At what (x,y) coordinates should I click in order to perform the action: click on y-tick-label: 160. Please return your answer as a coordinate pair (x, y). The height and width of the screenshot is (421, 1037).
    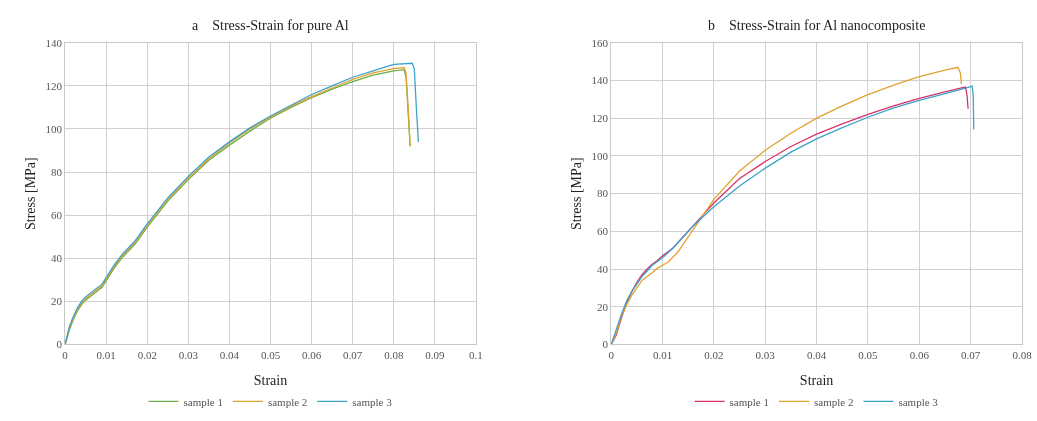
    Looking at the image, I should click on (600, 42).